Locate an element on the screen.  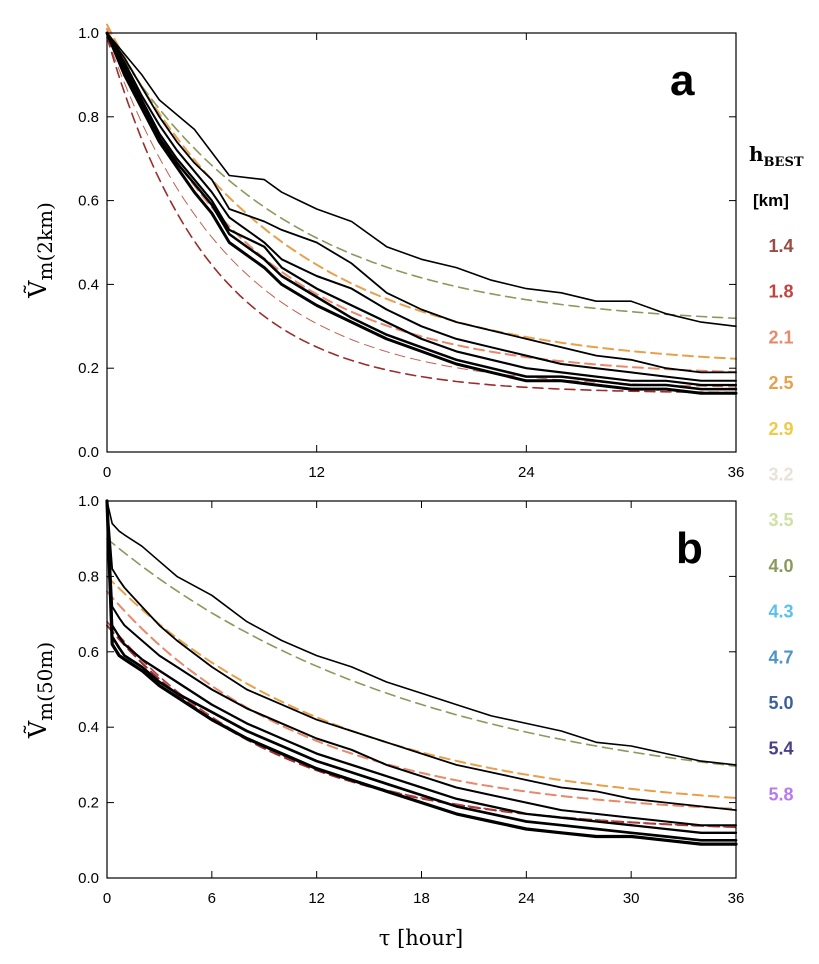
panel-b-ytick-label: 0.4 is located at coordinates (88, 727).